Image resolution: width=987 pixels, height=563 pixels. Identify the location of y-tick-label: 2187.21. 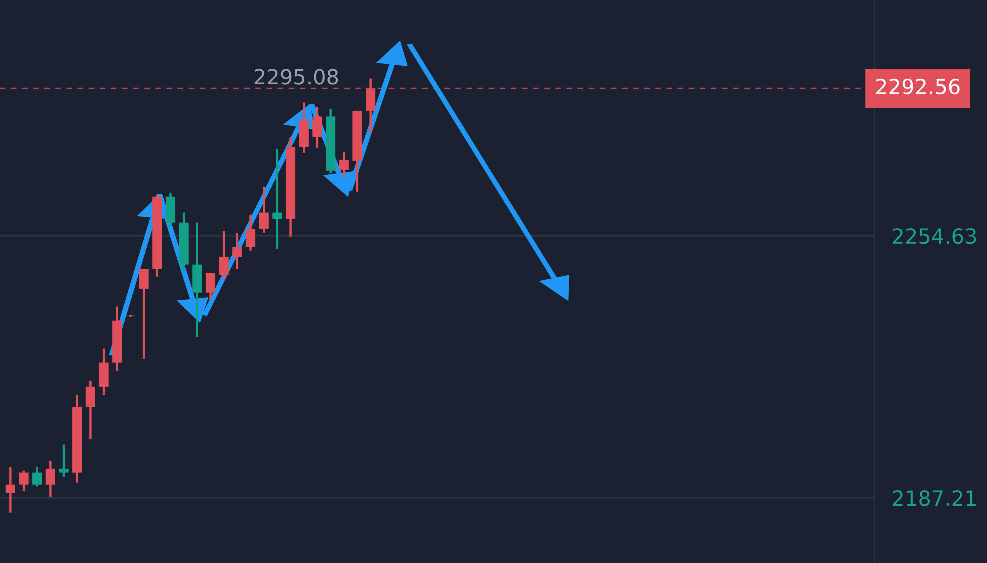
(934, 498).